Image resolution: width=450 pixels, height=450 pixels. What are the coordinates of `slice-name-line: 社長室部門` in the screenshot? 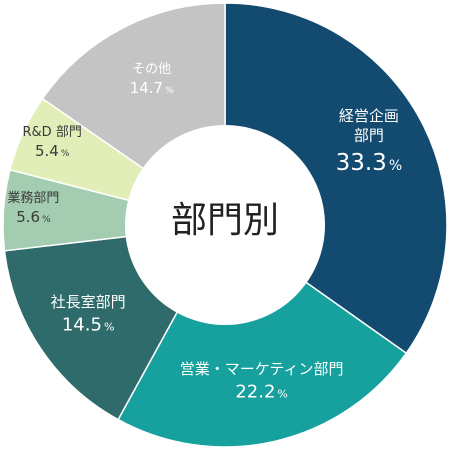 It's located at (88, 302).